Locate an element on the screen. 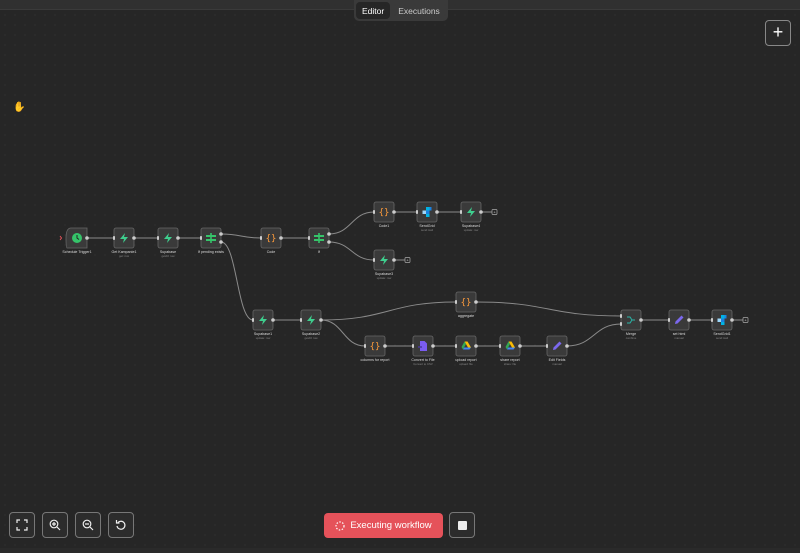  reset-zoom-button is located at coordinates (121, 525).